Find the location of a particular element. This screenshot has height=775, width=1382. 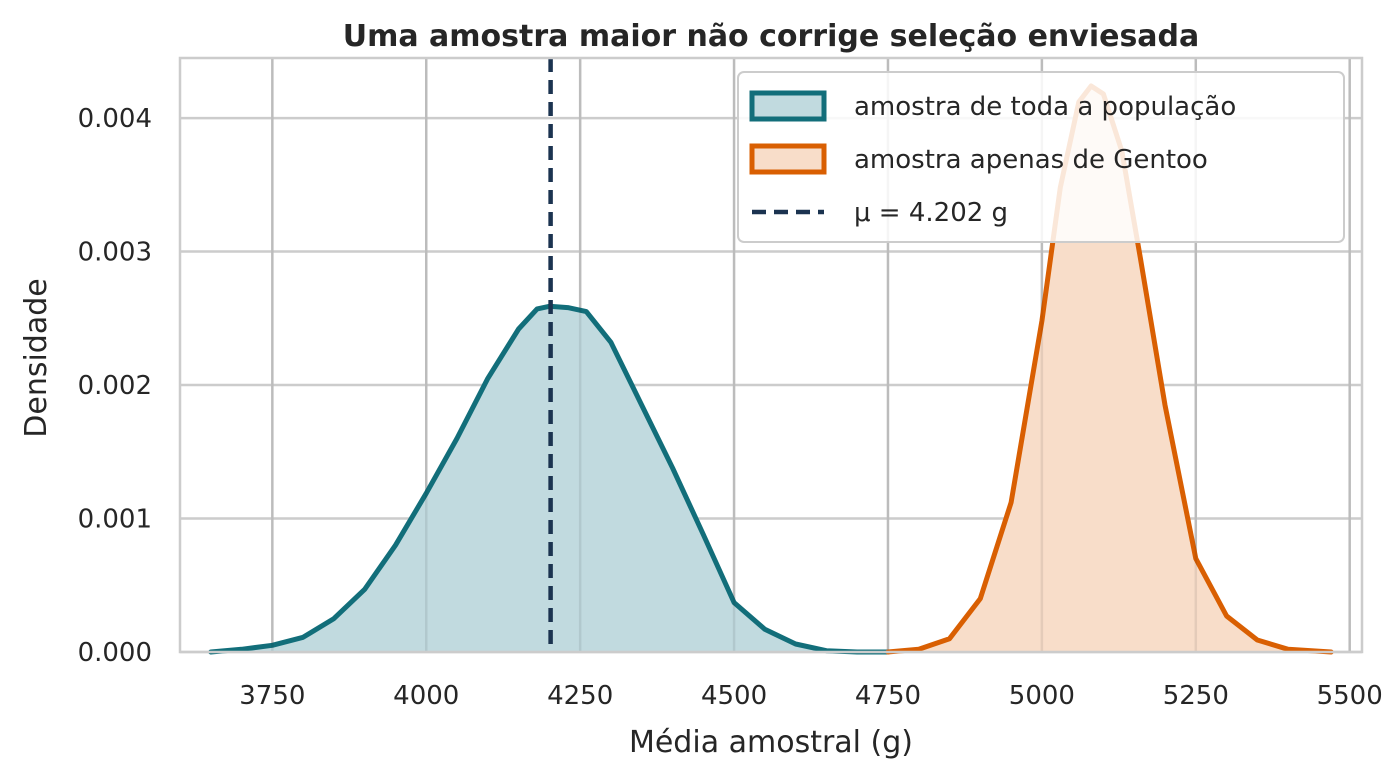

x-axis-label: Média amostral (g) is located at coordinates (771, 742).